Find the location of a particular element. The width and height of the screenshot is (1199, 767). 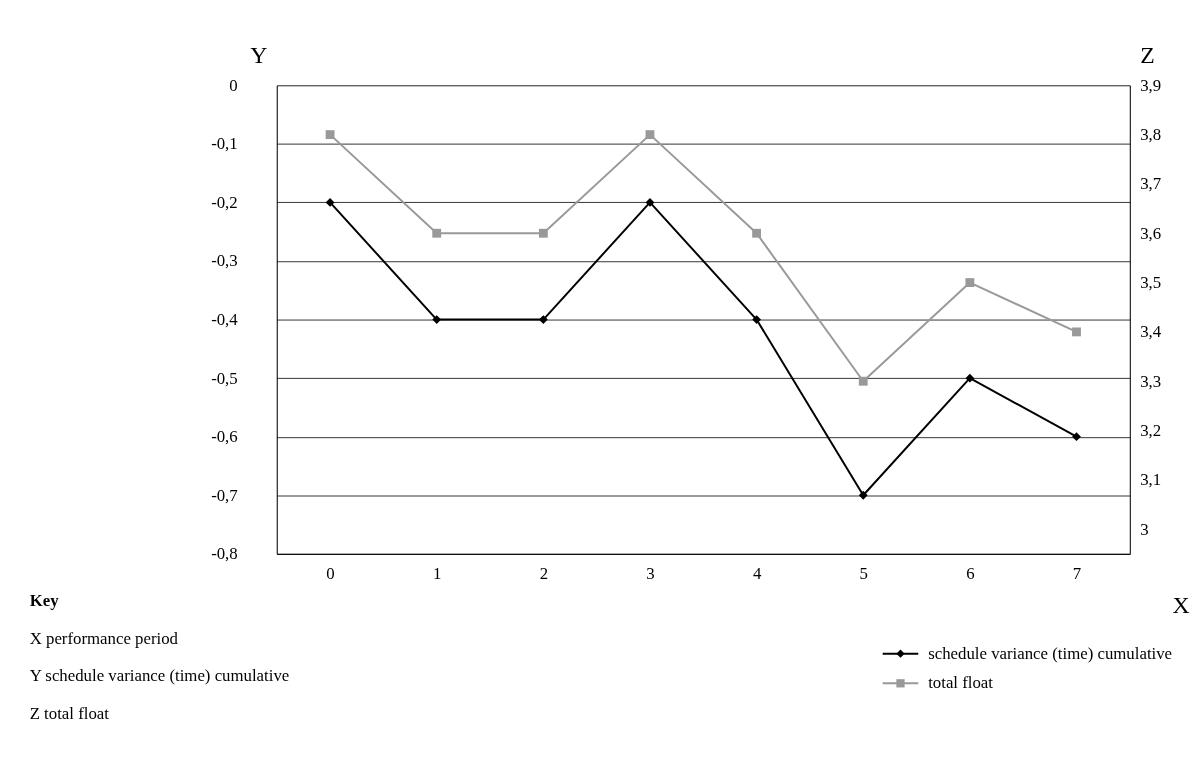

y-tick-label: -0,8 is located at coordinates (224, 554).